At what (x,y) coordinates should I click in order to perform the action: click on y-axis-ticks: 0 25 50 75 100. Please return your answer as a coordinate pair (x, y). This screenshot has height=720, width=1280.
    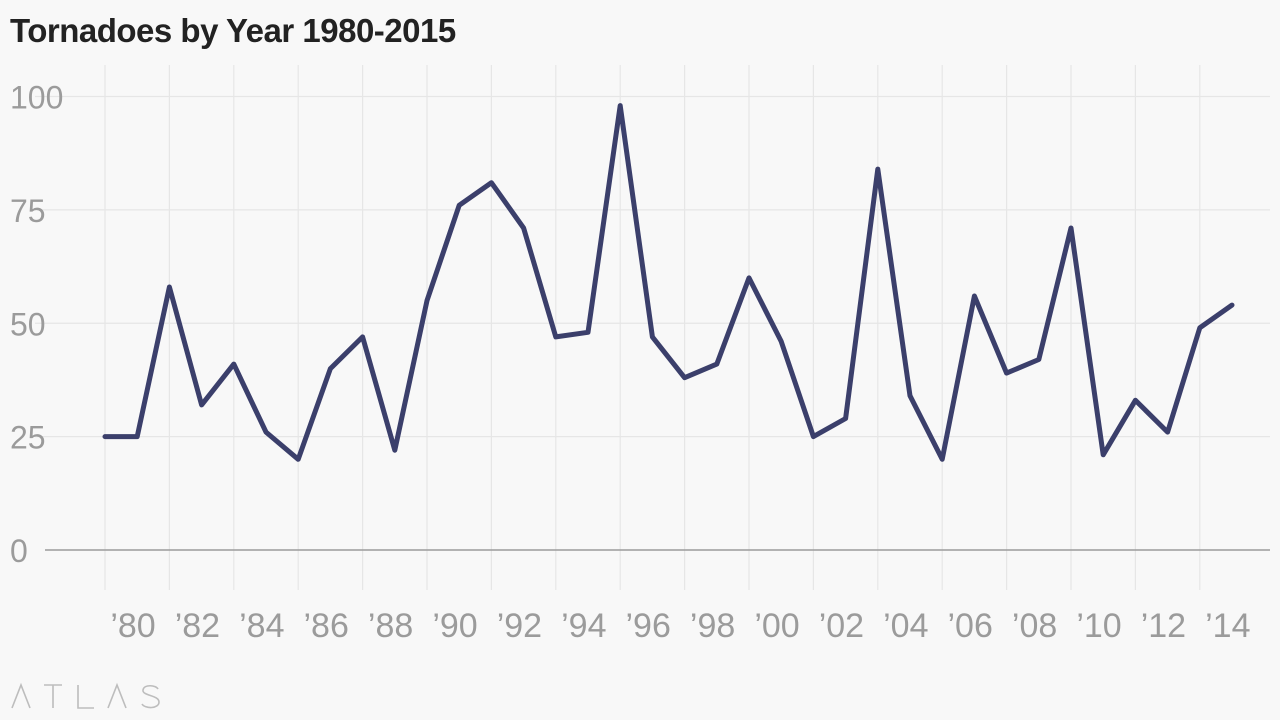
    Looking at the image, I should click on (36, 325).